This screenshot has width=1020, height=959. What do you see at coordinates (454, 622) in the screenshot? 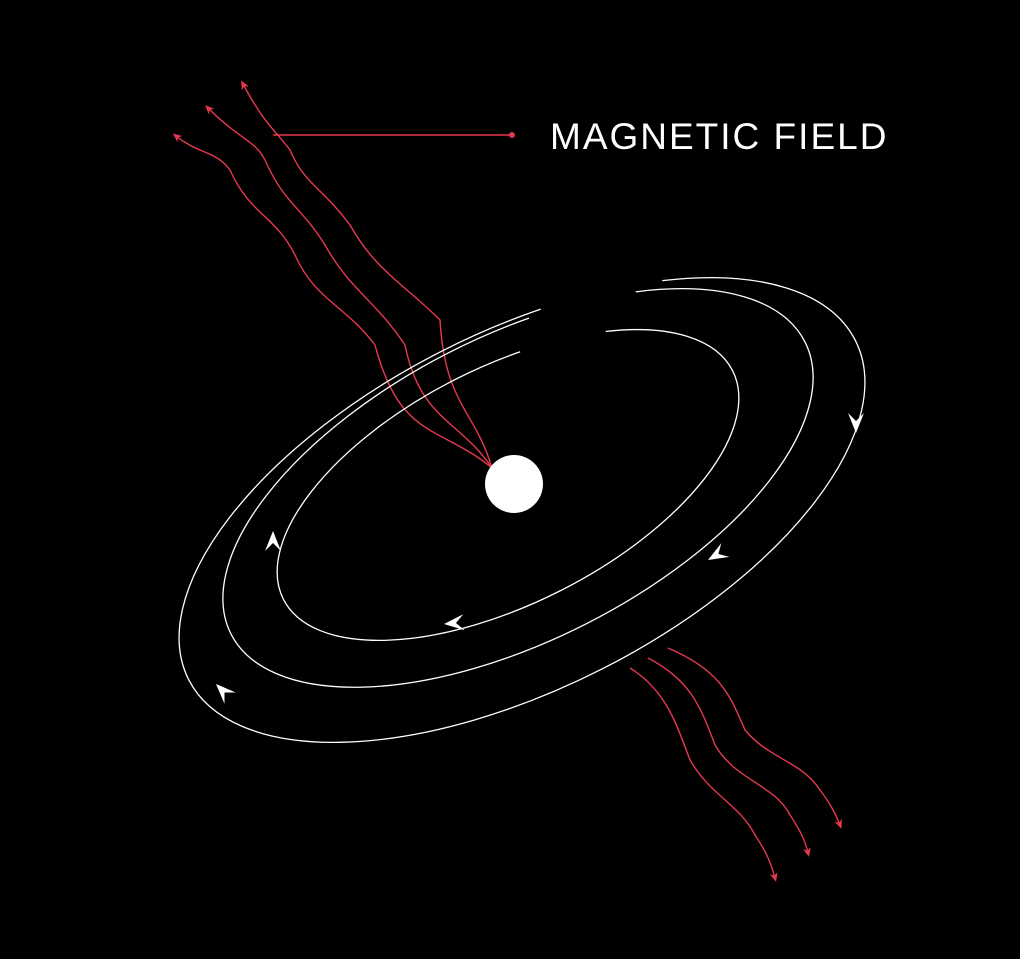
I see `arrow-inner-bottom-icon` at bounding box center [454, 622].